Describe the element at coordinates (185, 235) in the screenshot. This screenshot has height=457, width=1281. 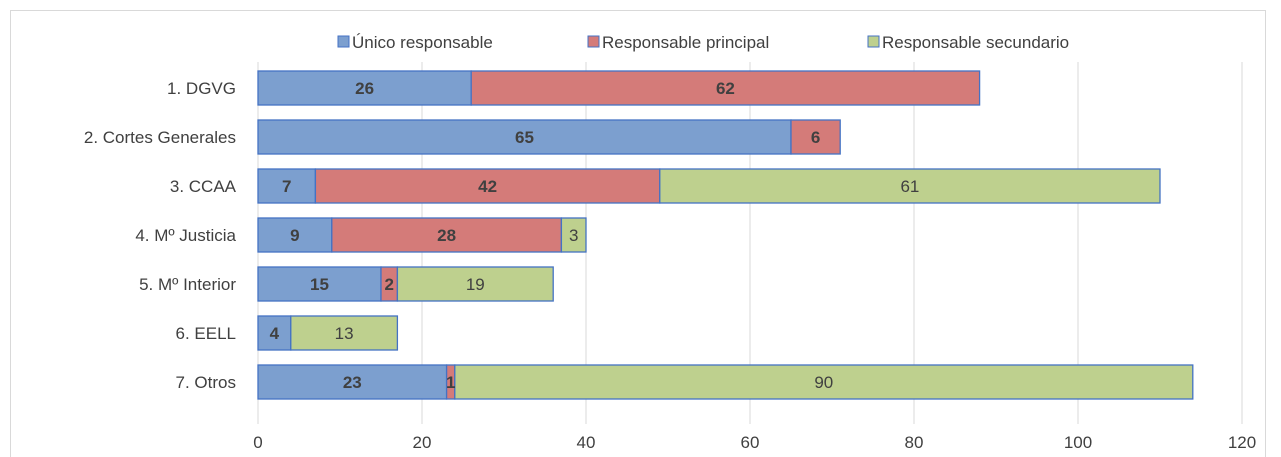
I see `category-label: 4. Mº Justicia` at that location.